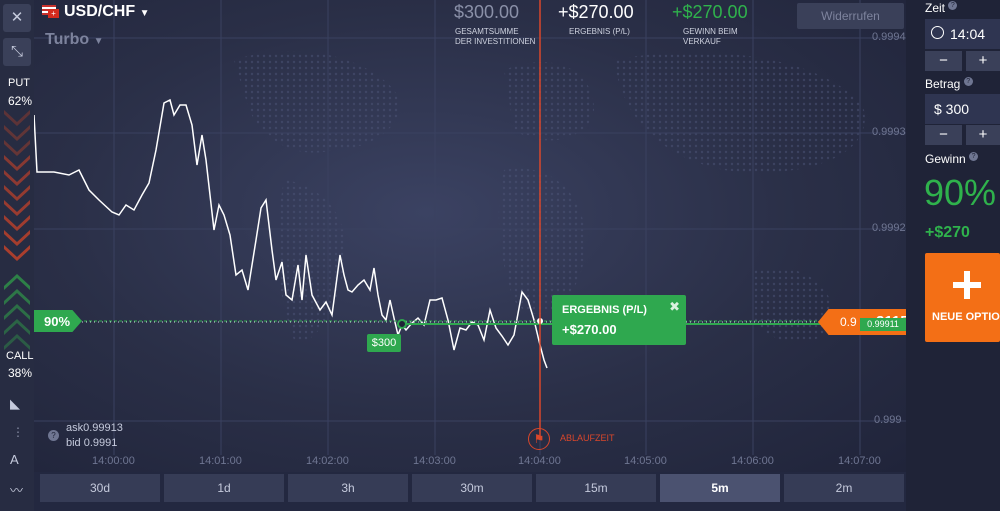 The height and width of the screenshot is (511, 1000). Describe the element at coordinates (495, 41) in the screenshot. I see `investment-label-line2: DER INVESTITIONEN` at that location.